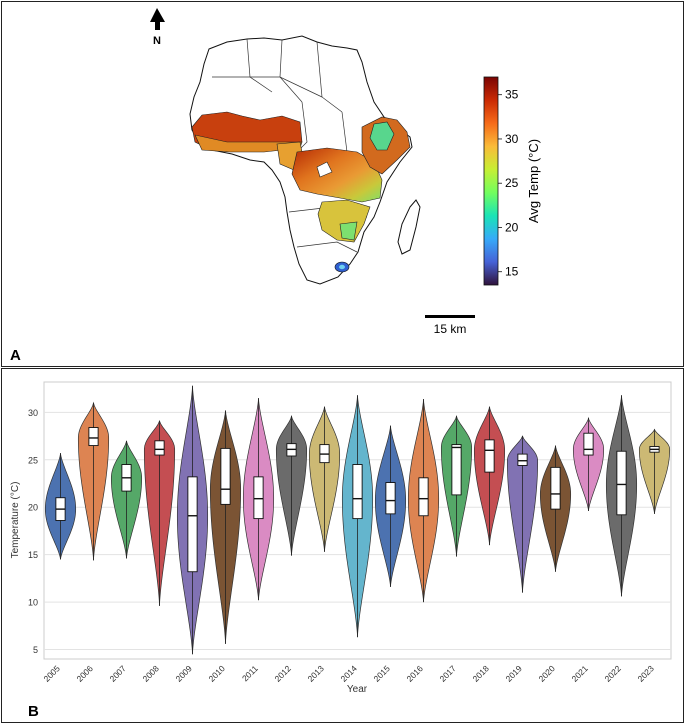 This screenshot has width=685, height=727. What do you see at coordinates (33, 508) in the screenshot?
I see `y-tick-label: 20` at bounding box center [33, 508].